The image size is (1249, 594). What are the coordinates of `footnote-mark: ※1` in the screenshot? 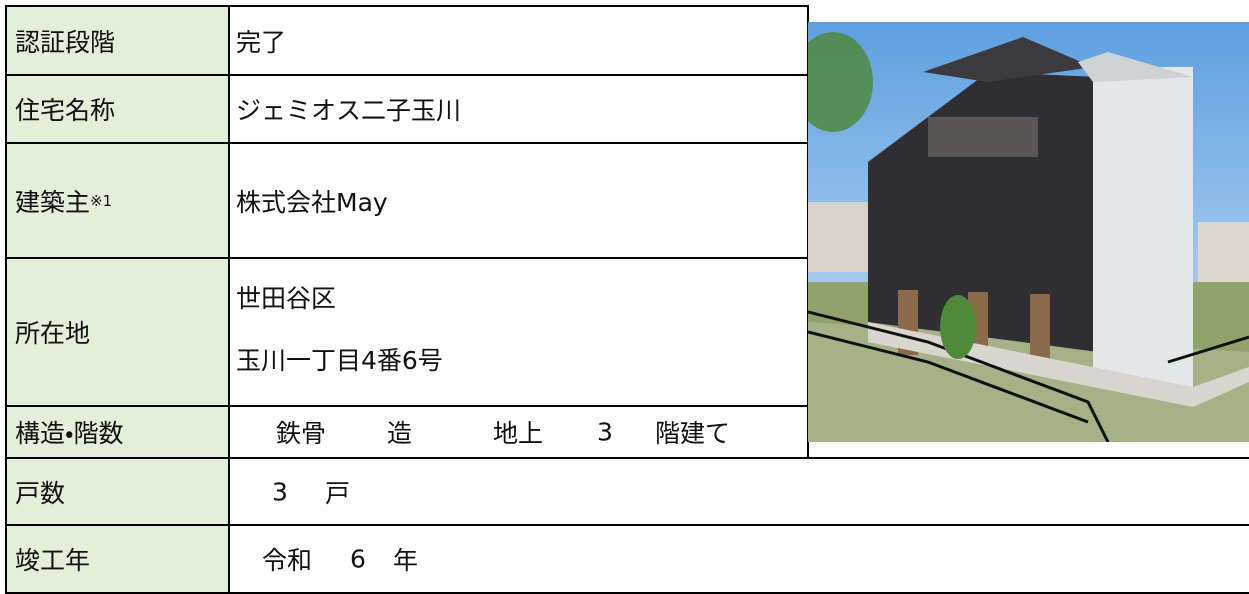 It's located at (101, 200).